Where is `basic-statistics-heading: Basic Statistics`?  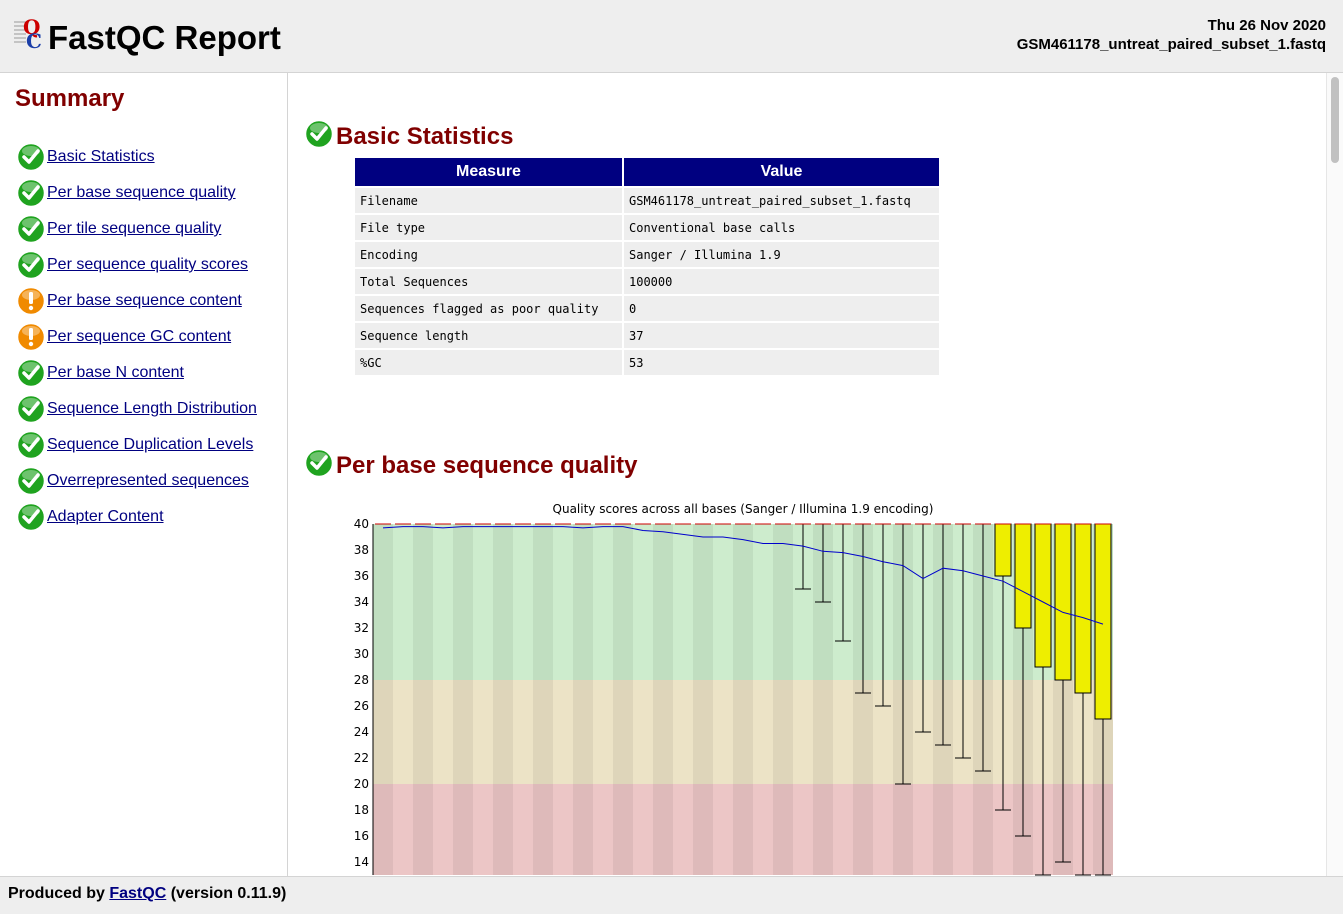
basic-statistics-heading: Basic Statistics is located at coordinates (408, 136).